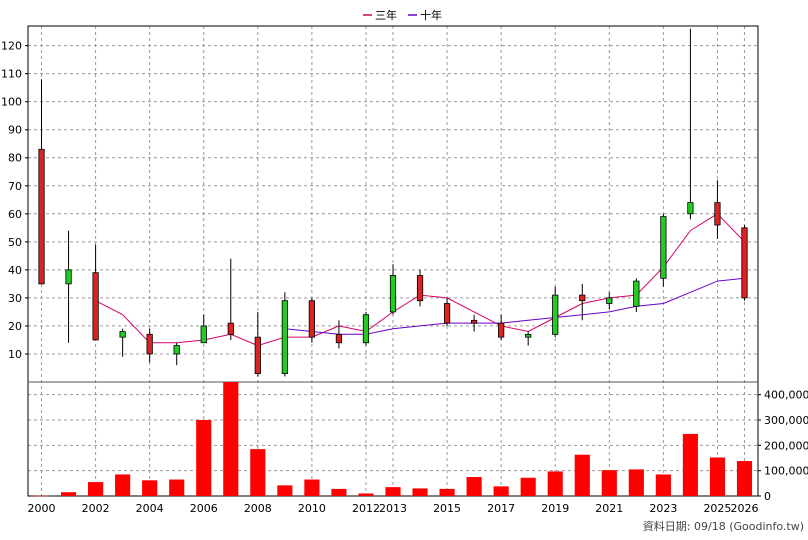 The width and height of the screenshot is (808, 540). Describe the element at coordinates (555, 508) in the screenshot. I see `x-tick-label: 2019` at that location.